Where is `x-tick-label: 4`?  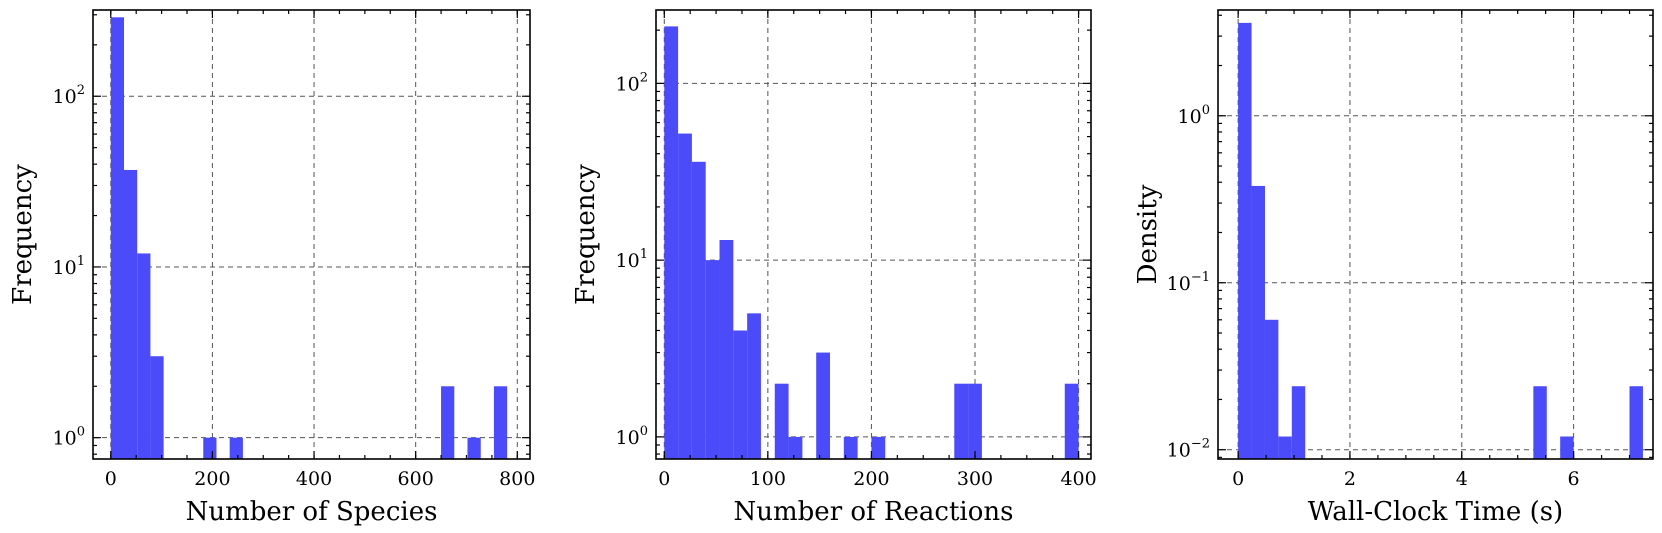 x-tick-label: 4 is located at coordinates (1462, 479).